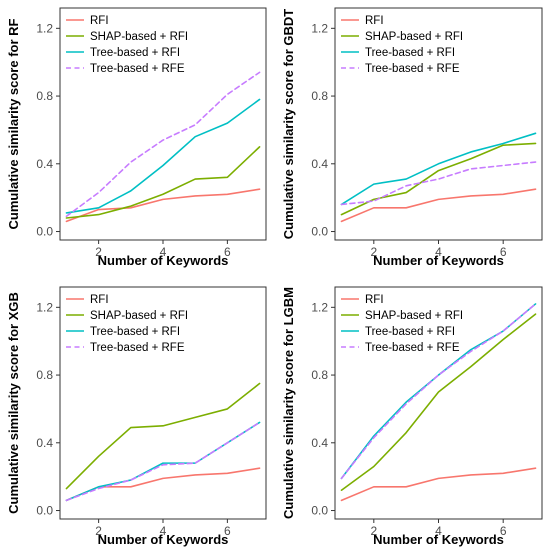 This screenshot has width=550, height=554. What do you see at coordinates (288, 403) in the screenshot?
I see `y-axis-title: Cumulative similarity score for LGBM` at bounding box center [288, 403].